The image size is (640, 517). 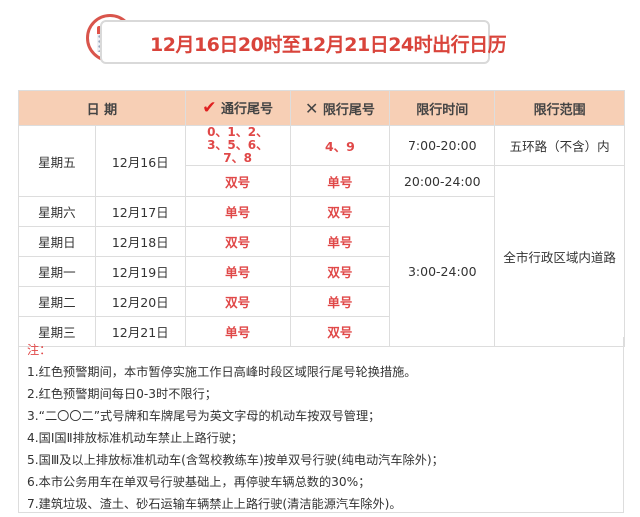 I want to click on weekday: 星期二, so click(x=57, y=301).